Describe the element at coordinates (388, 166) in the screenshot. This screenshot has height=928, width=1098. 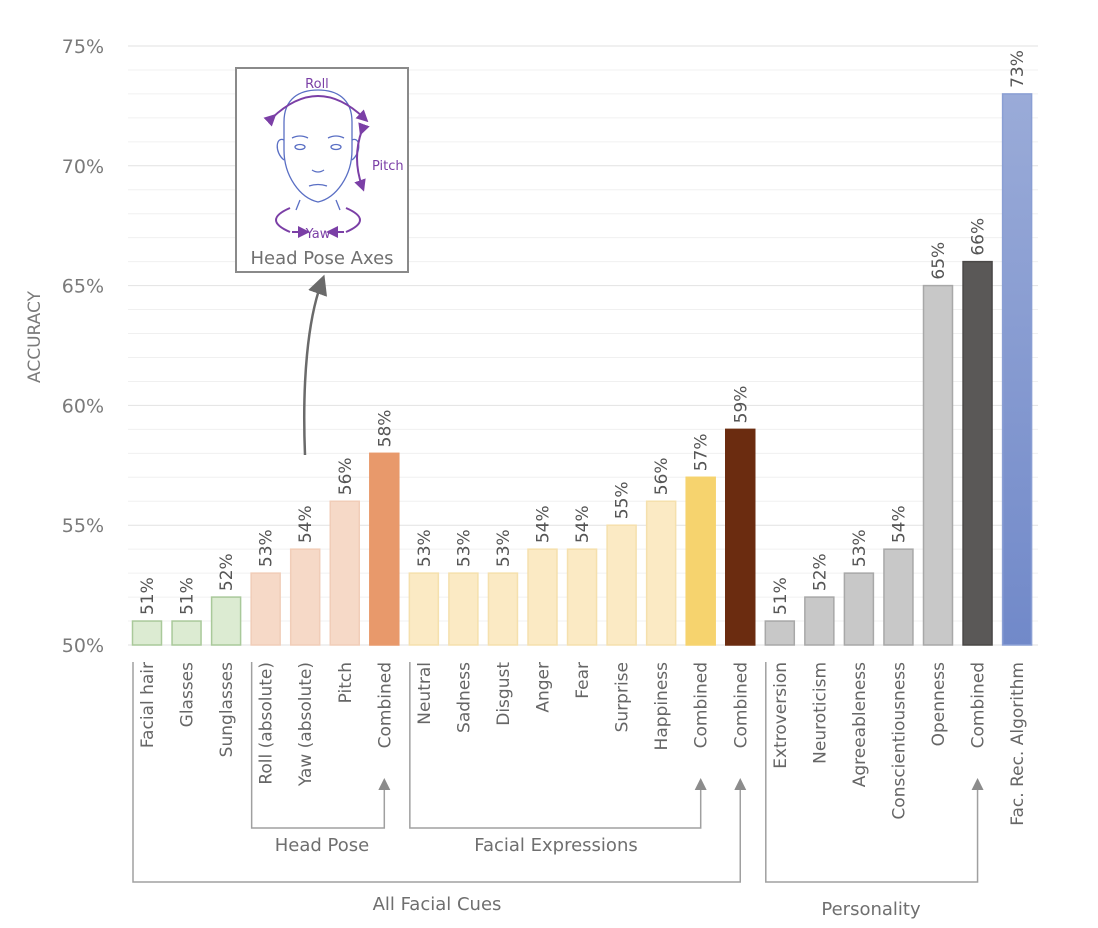
I see `pitch-label: Pitch` at that location.